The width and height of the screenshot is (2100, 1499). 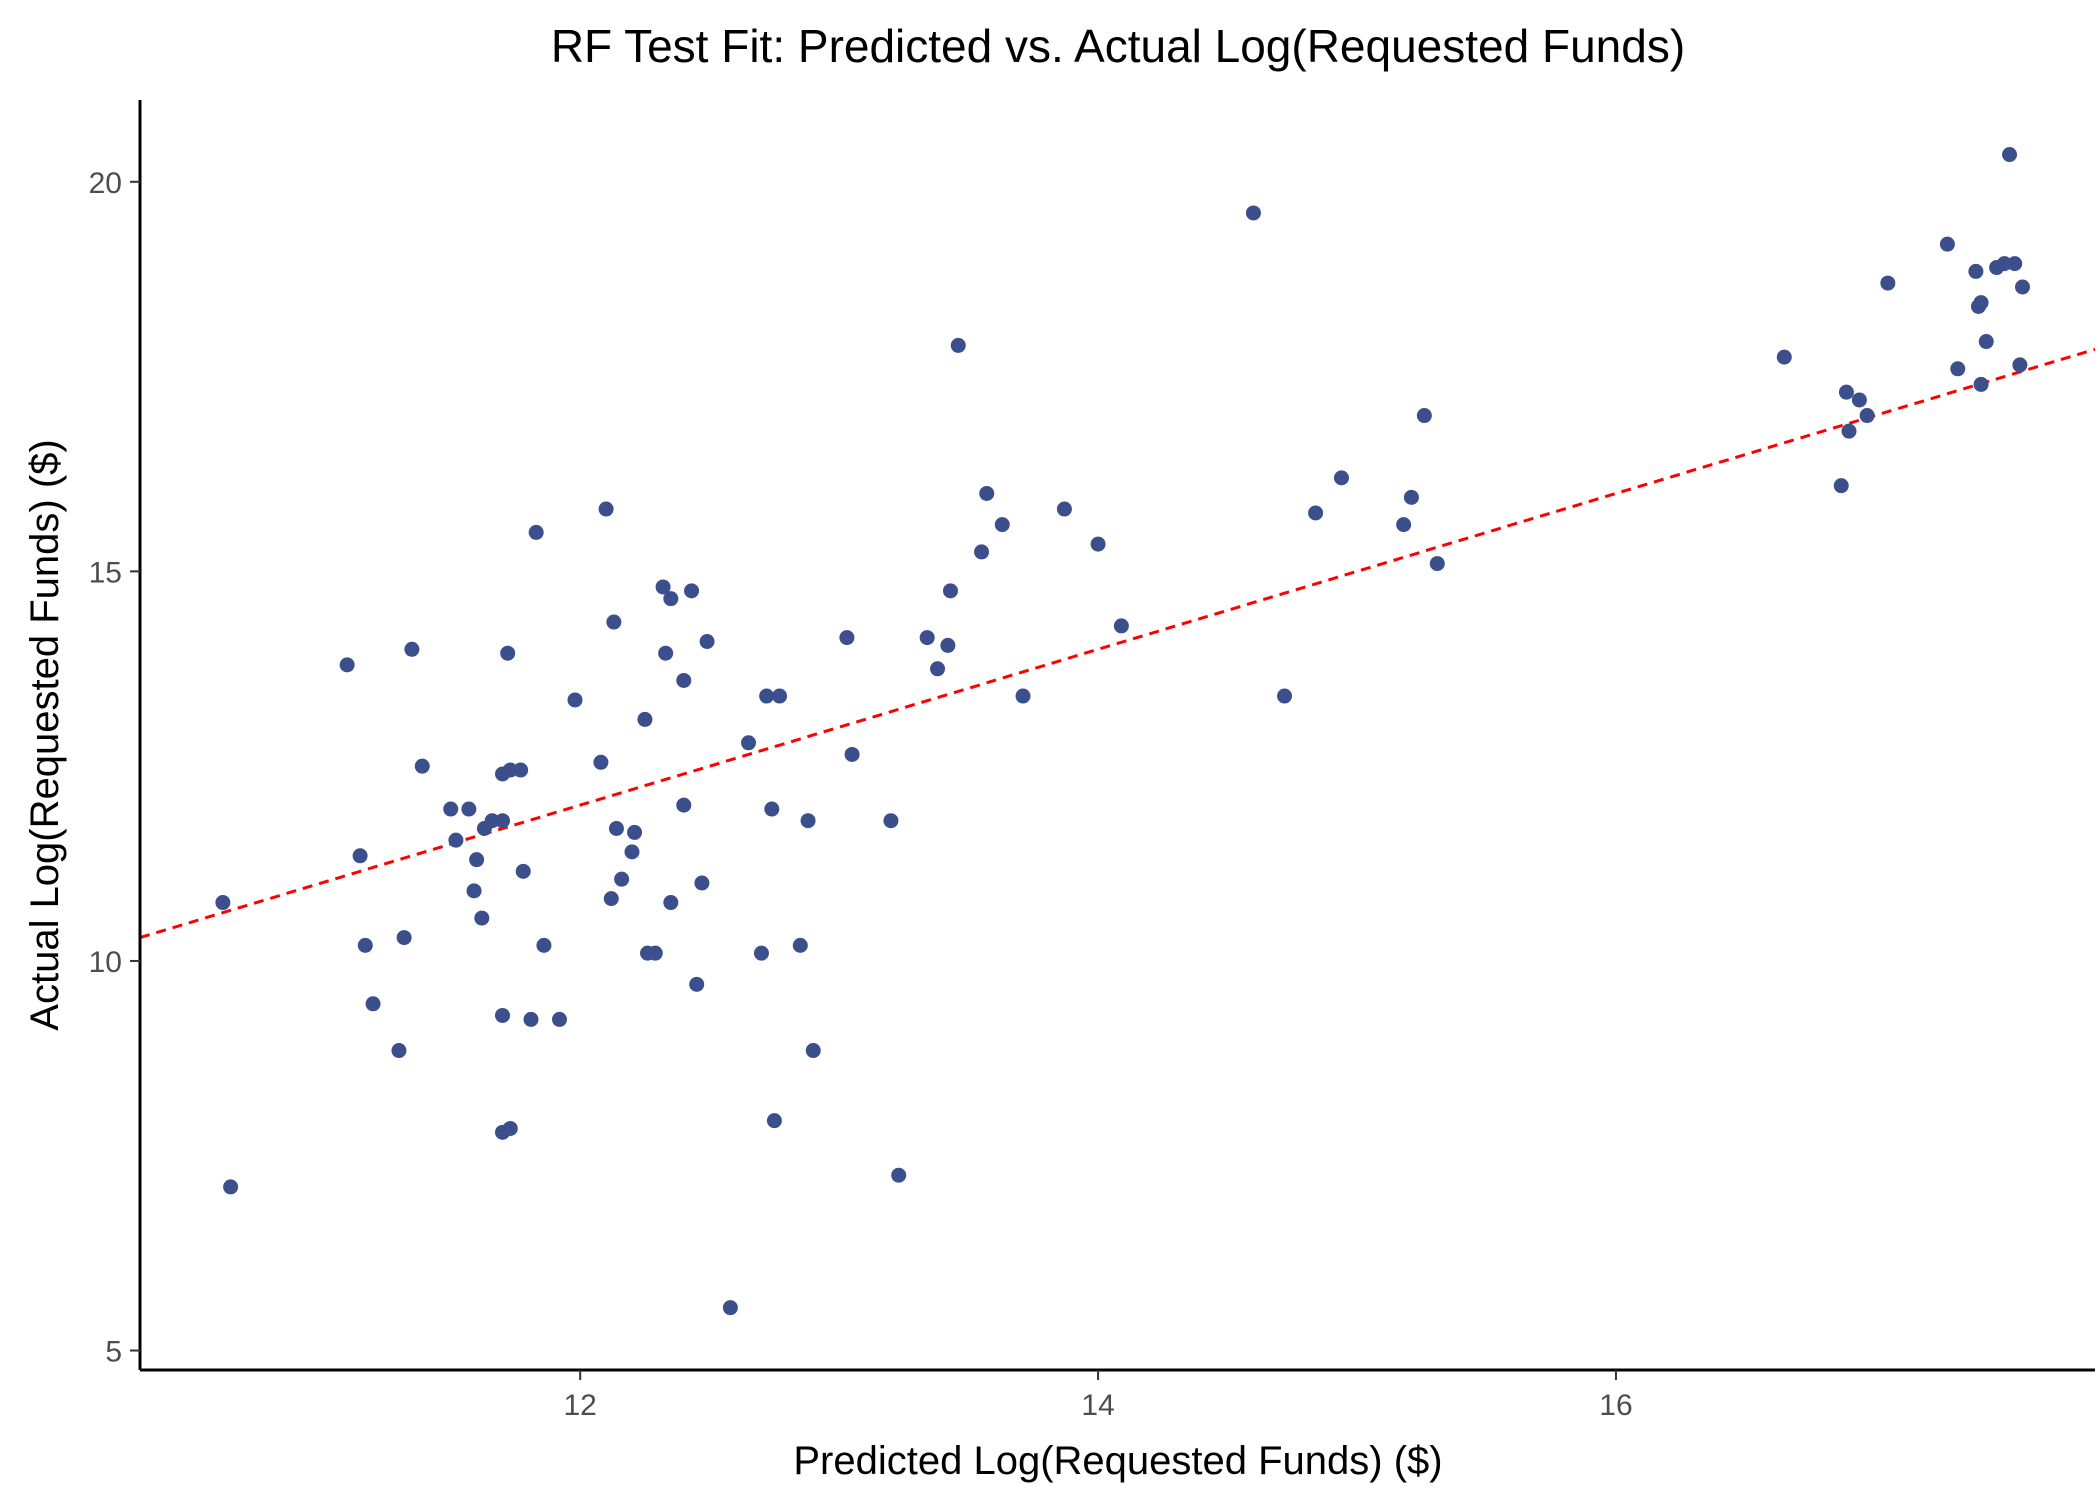 What do you see at coordinates (114, 768) in the screenshot?
I see `y-axis-ticks: 5 10 15 20` at bounding box center [114, 768].